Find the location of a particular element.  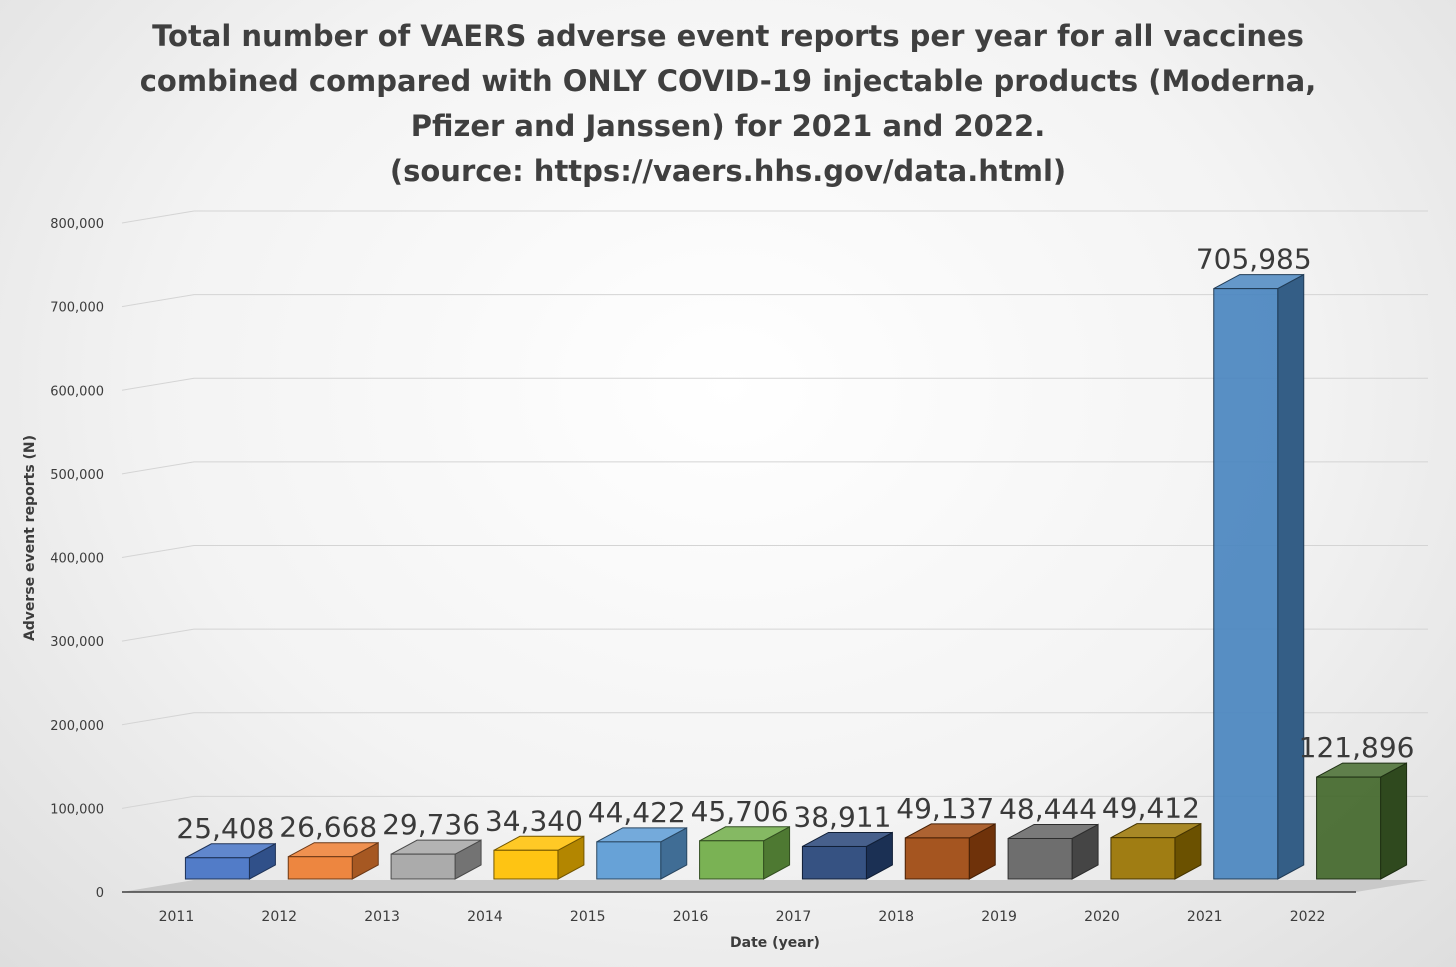

y-tick-label: 0 is located at coordinates (100, 893).